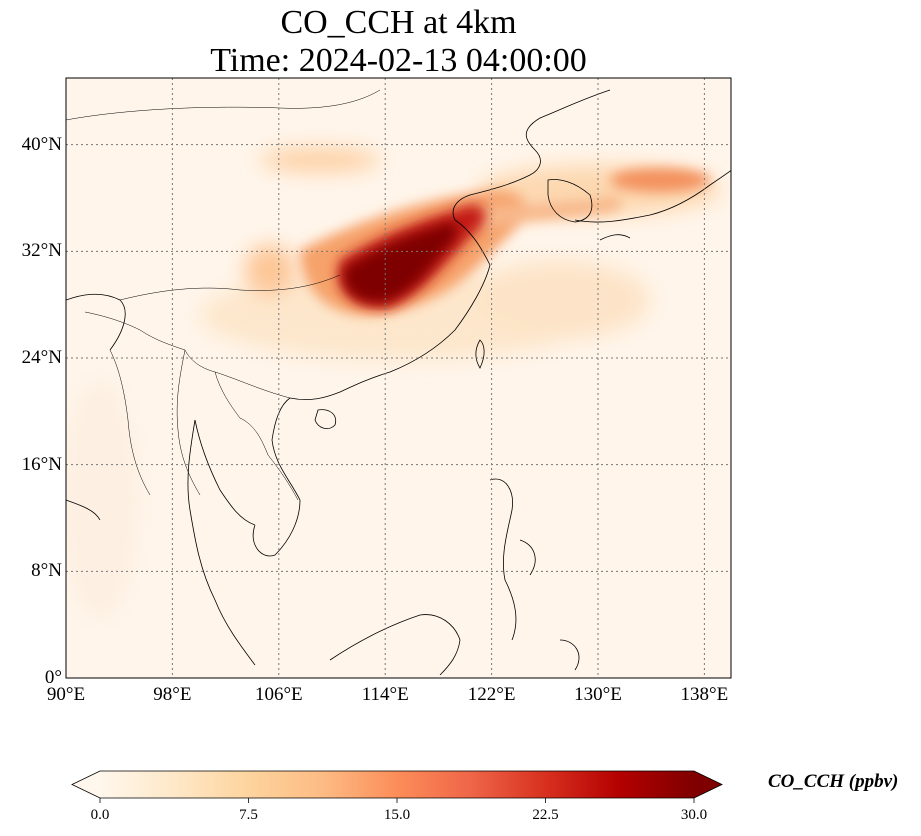 The height and width of the screenshot is (836, 921). I want to click on lon-tick-label: 106°E, so click(278, 694).